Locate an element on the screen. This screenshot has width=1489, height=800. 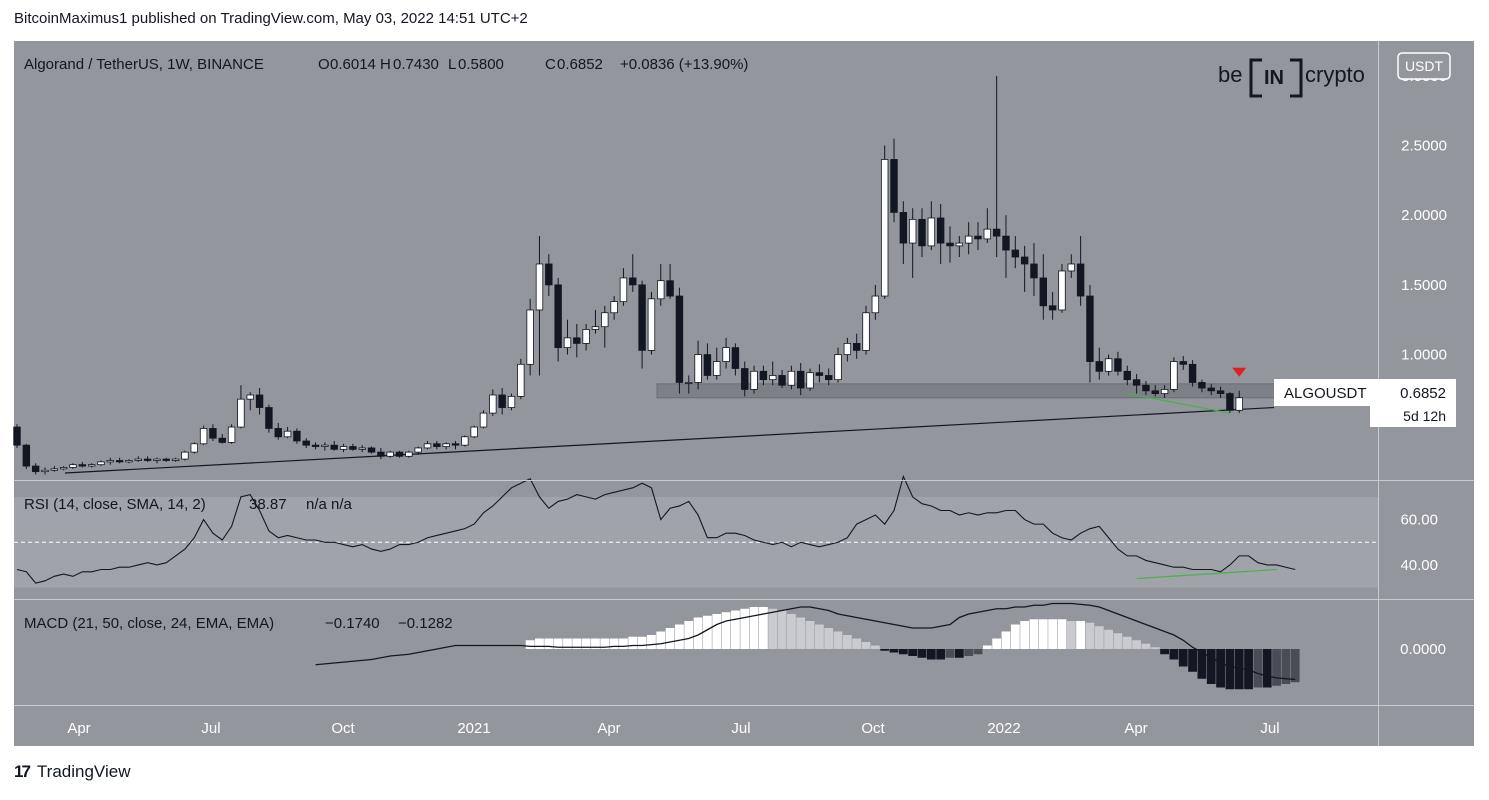
macd-pane is located at coordinates (807, 646).